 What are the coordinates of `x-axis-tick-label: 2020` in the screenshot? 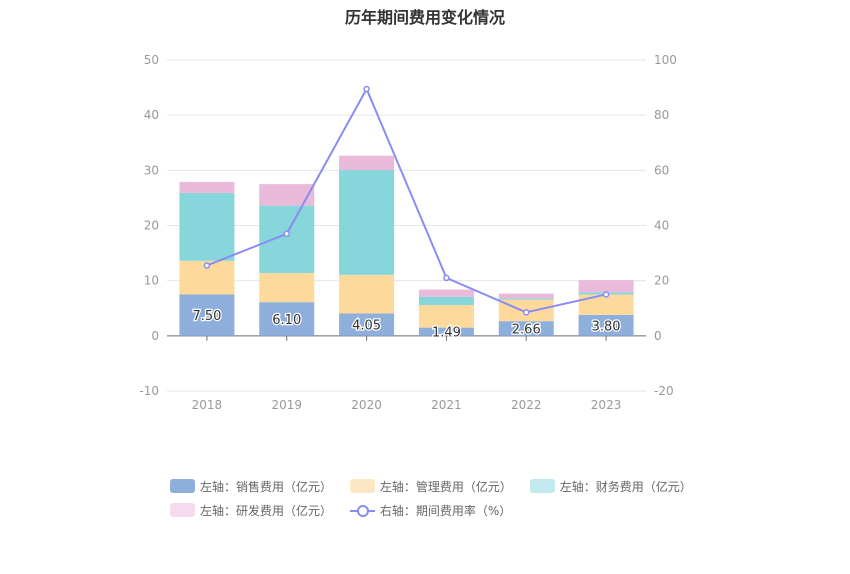 It's located at (366, 405).